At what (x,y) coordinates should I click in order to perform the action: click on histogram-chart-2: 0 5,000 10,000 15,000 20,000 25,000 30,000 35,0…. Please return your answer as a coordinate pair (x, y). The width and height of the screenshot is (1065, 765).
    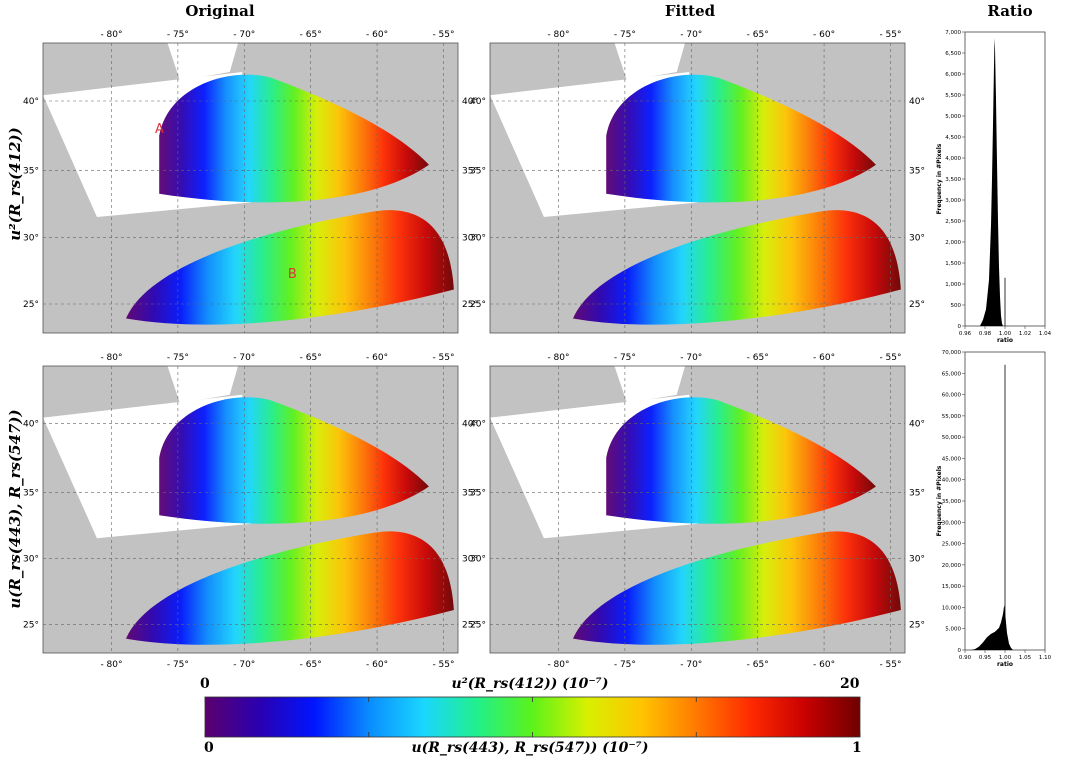
    Looking at the image, I should click on (994, 509).